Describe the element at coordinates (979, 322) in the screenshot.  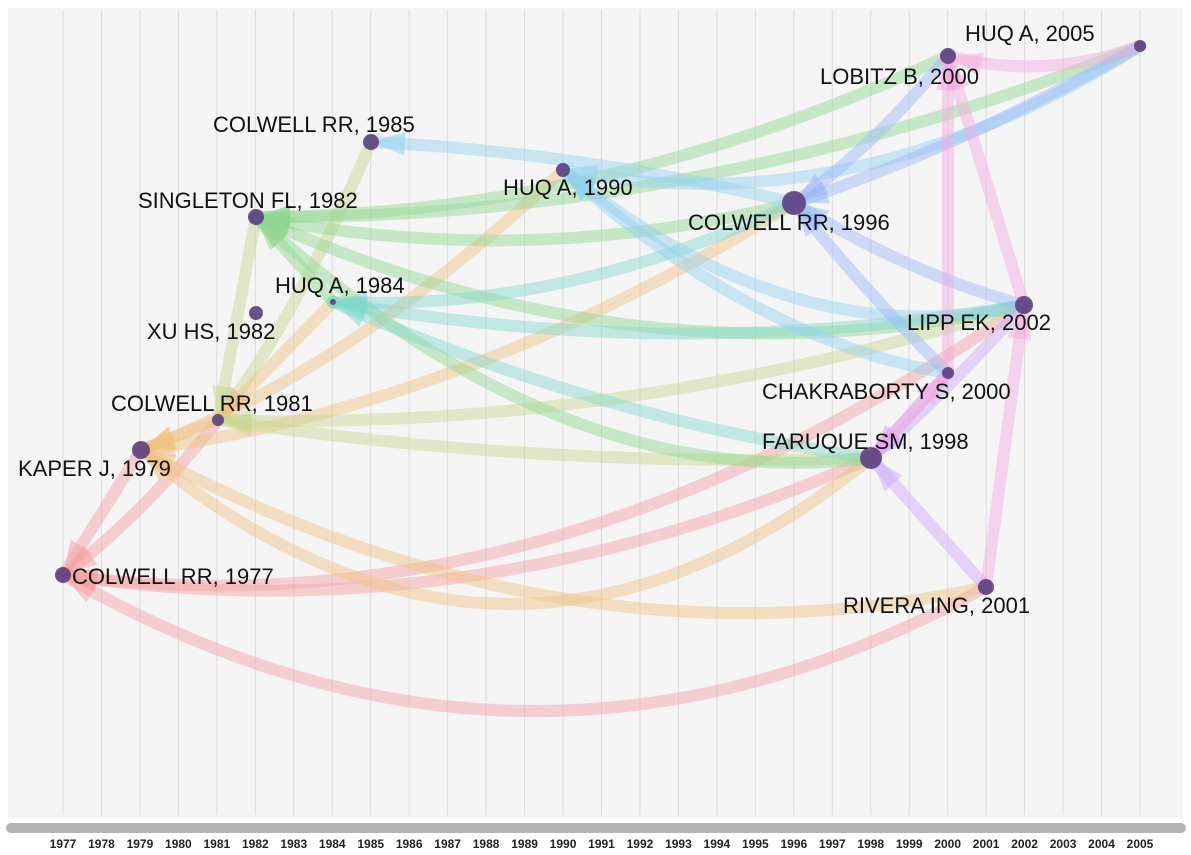
I see `paper-label: LIPP EK, 2002` at that location.